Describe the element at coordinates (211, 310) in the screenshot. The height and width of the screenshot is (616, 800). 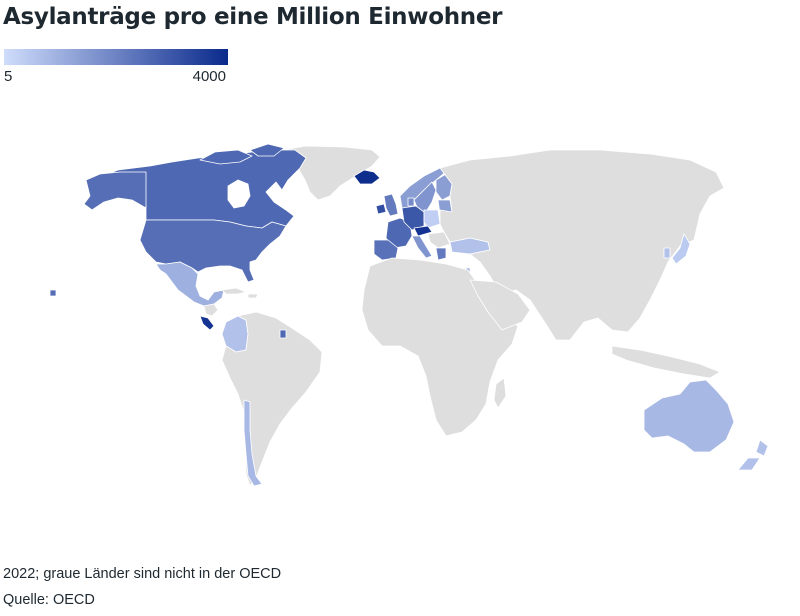
I see `region-central-america` at that location.